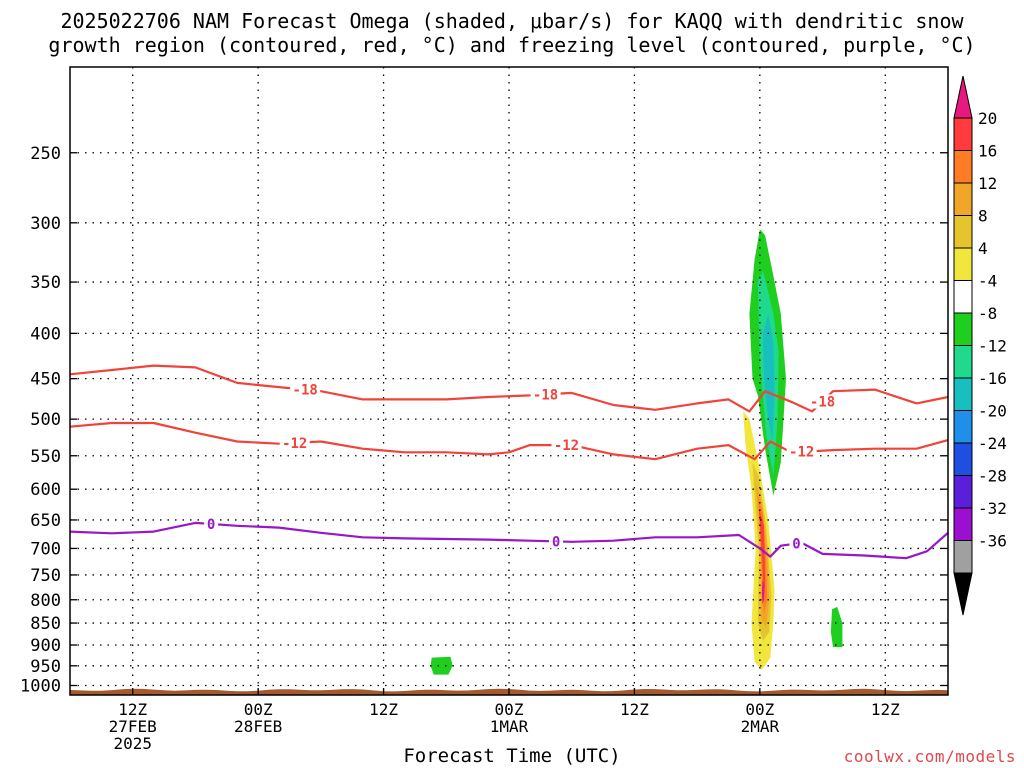 Image resolution: width=1024 pixels, height=768 pixels. What do you see at coordinates (992, 443) in the screenshot?
I see `colorbar-label-10: -24` at bounding box center [992, 443].